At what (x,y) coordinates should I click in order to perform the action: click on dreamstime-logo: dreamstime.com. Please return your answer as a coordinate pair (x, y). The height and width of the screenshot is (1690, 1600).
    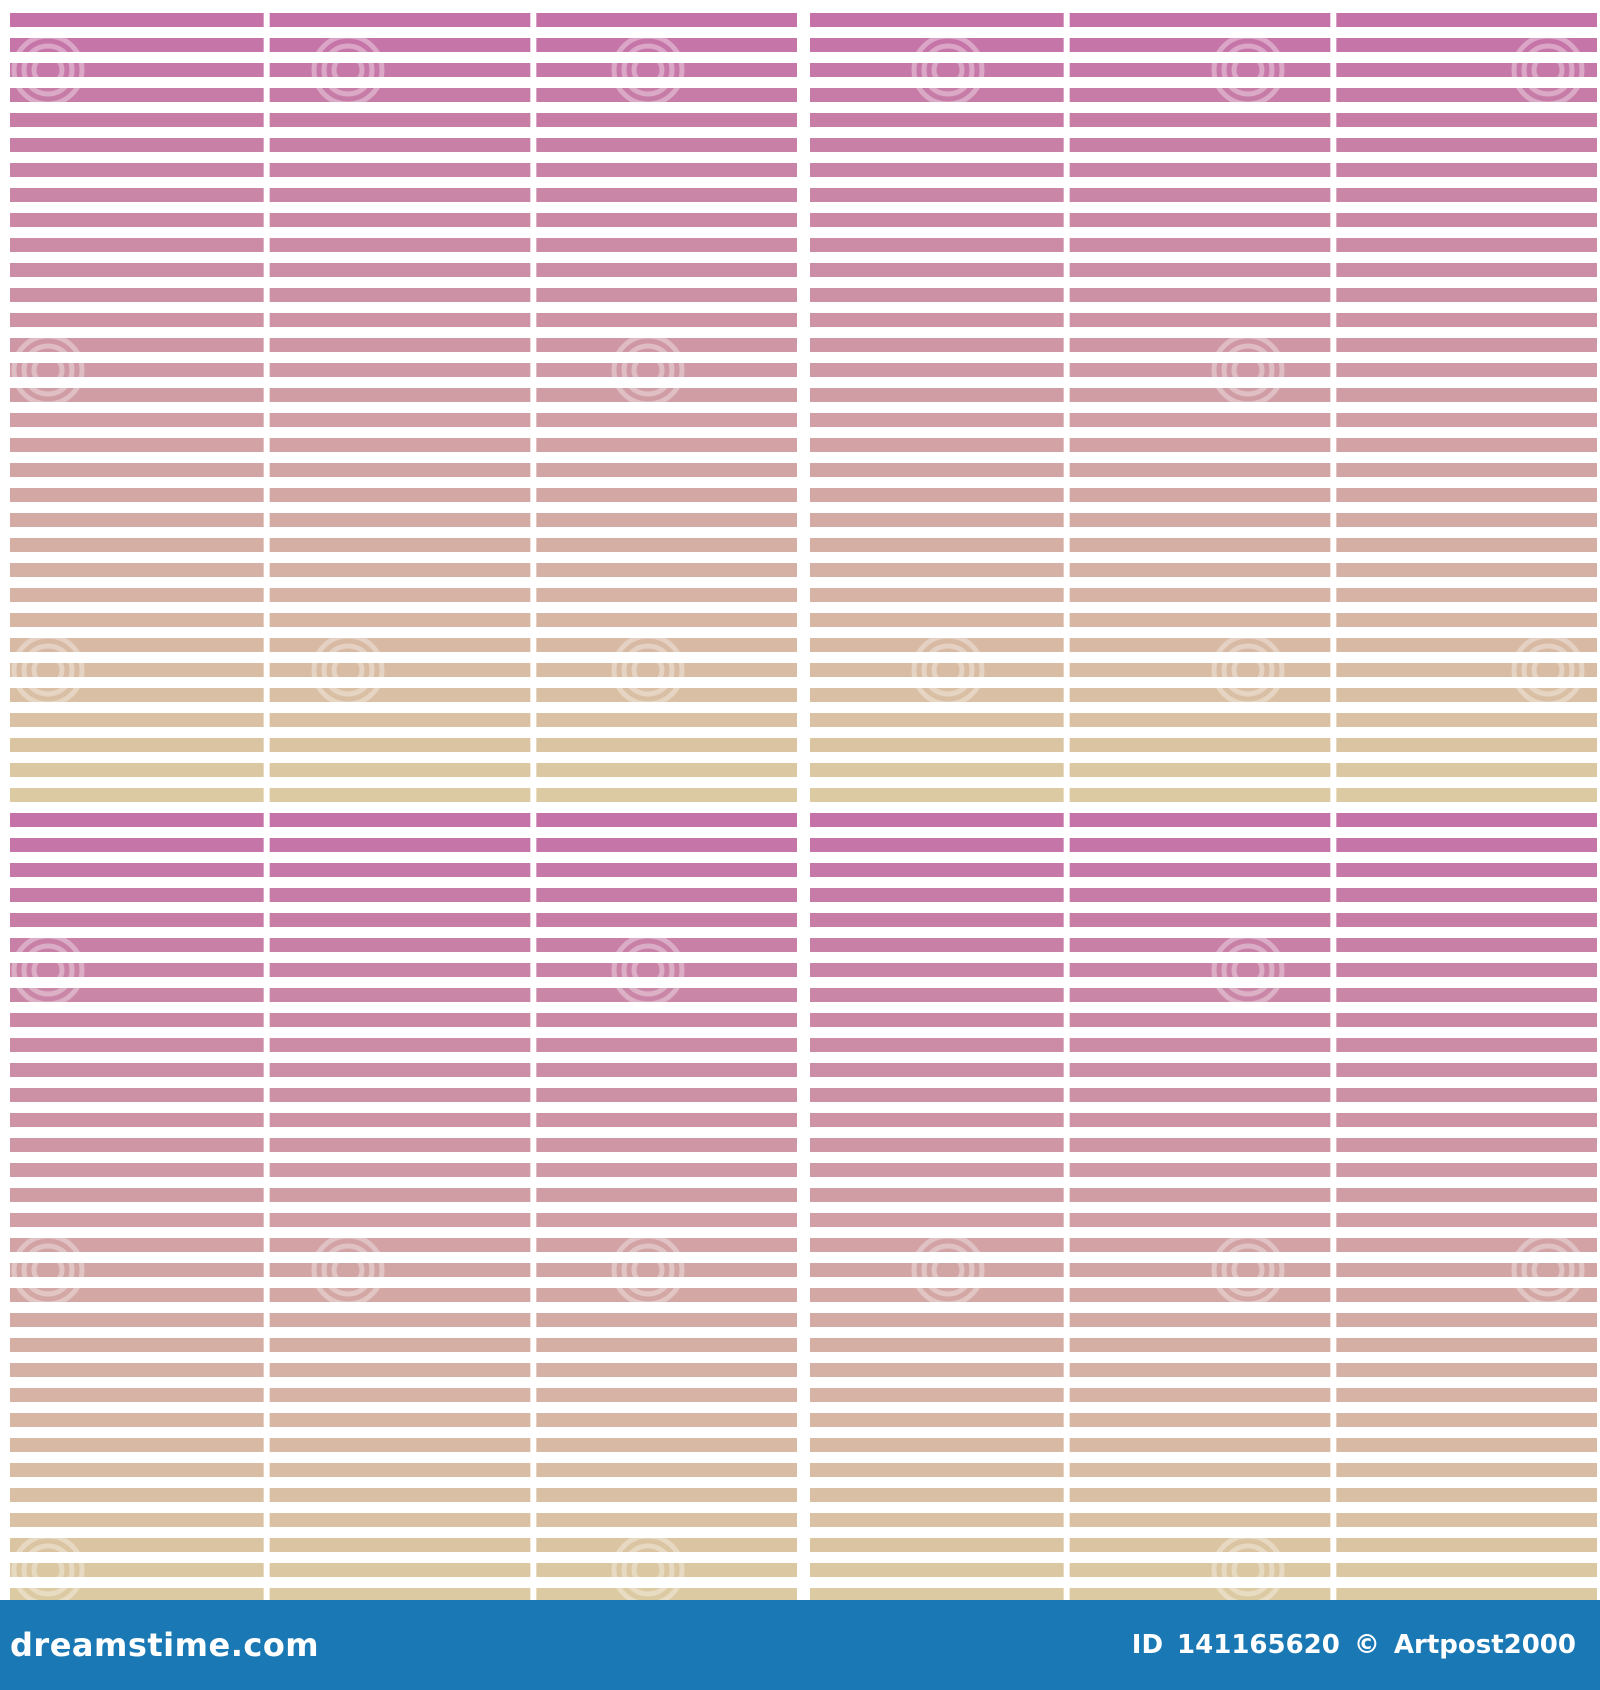
    Looking at the image, I should click on (164, 1645).